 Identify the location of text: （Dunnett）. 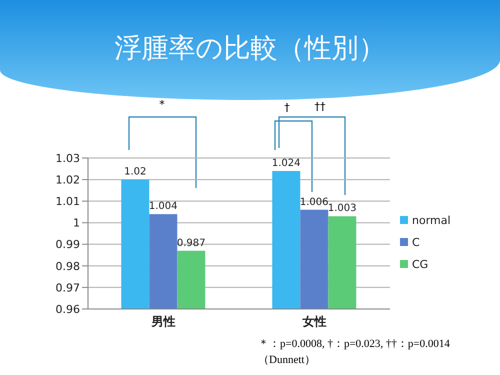
(287, 360).